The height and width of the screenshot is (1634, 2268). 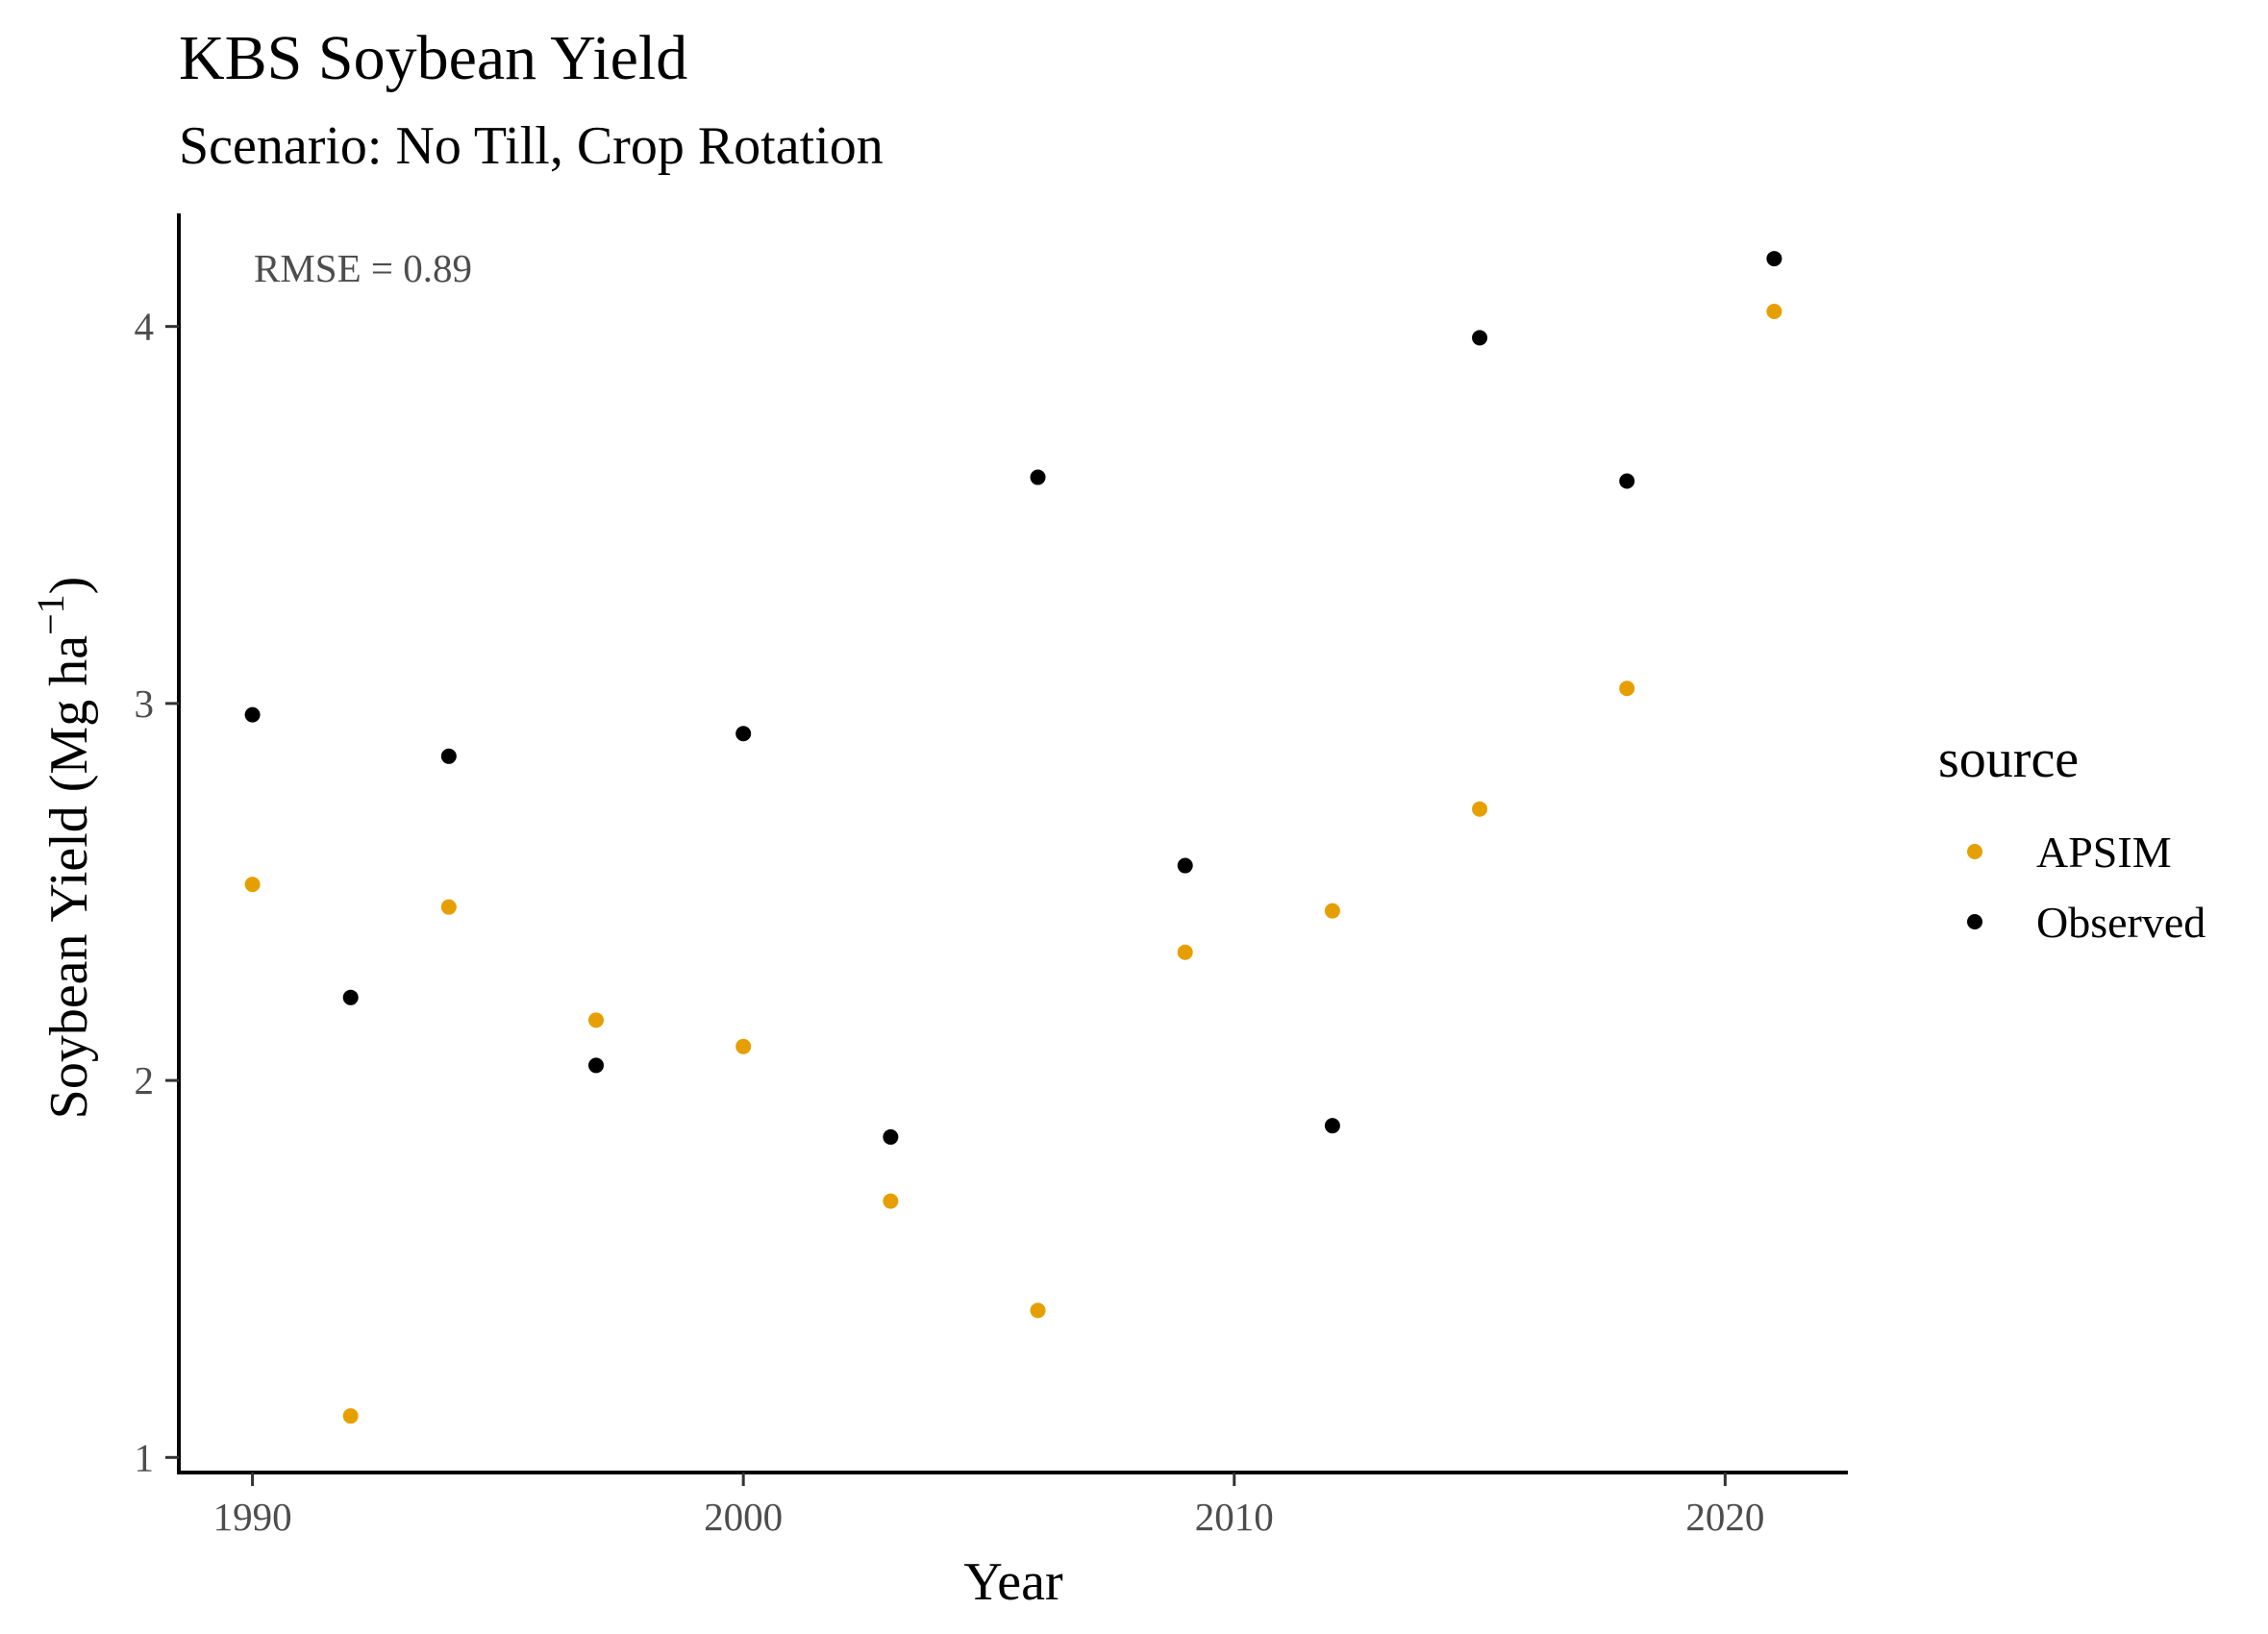 What do you see at coordinates (145, 703) in the screenshot?
I see `y-tick-label: 3` at bounding box center [145, 703].